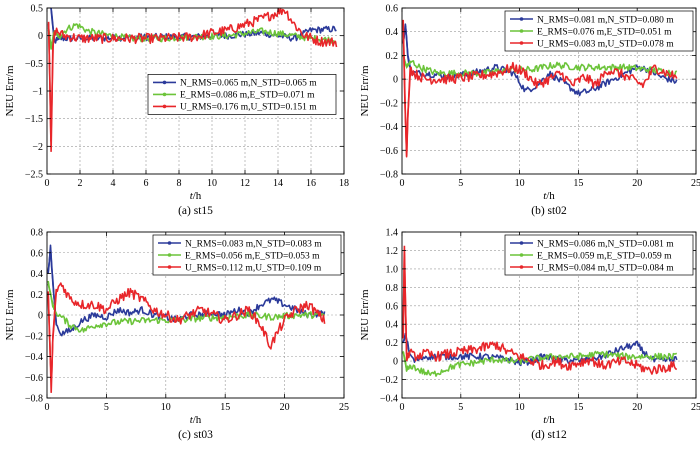  I want to click on y-tick-label: −2, so click(37, 147).